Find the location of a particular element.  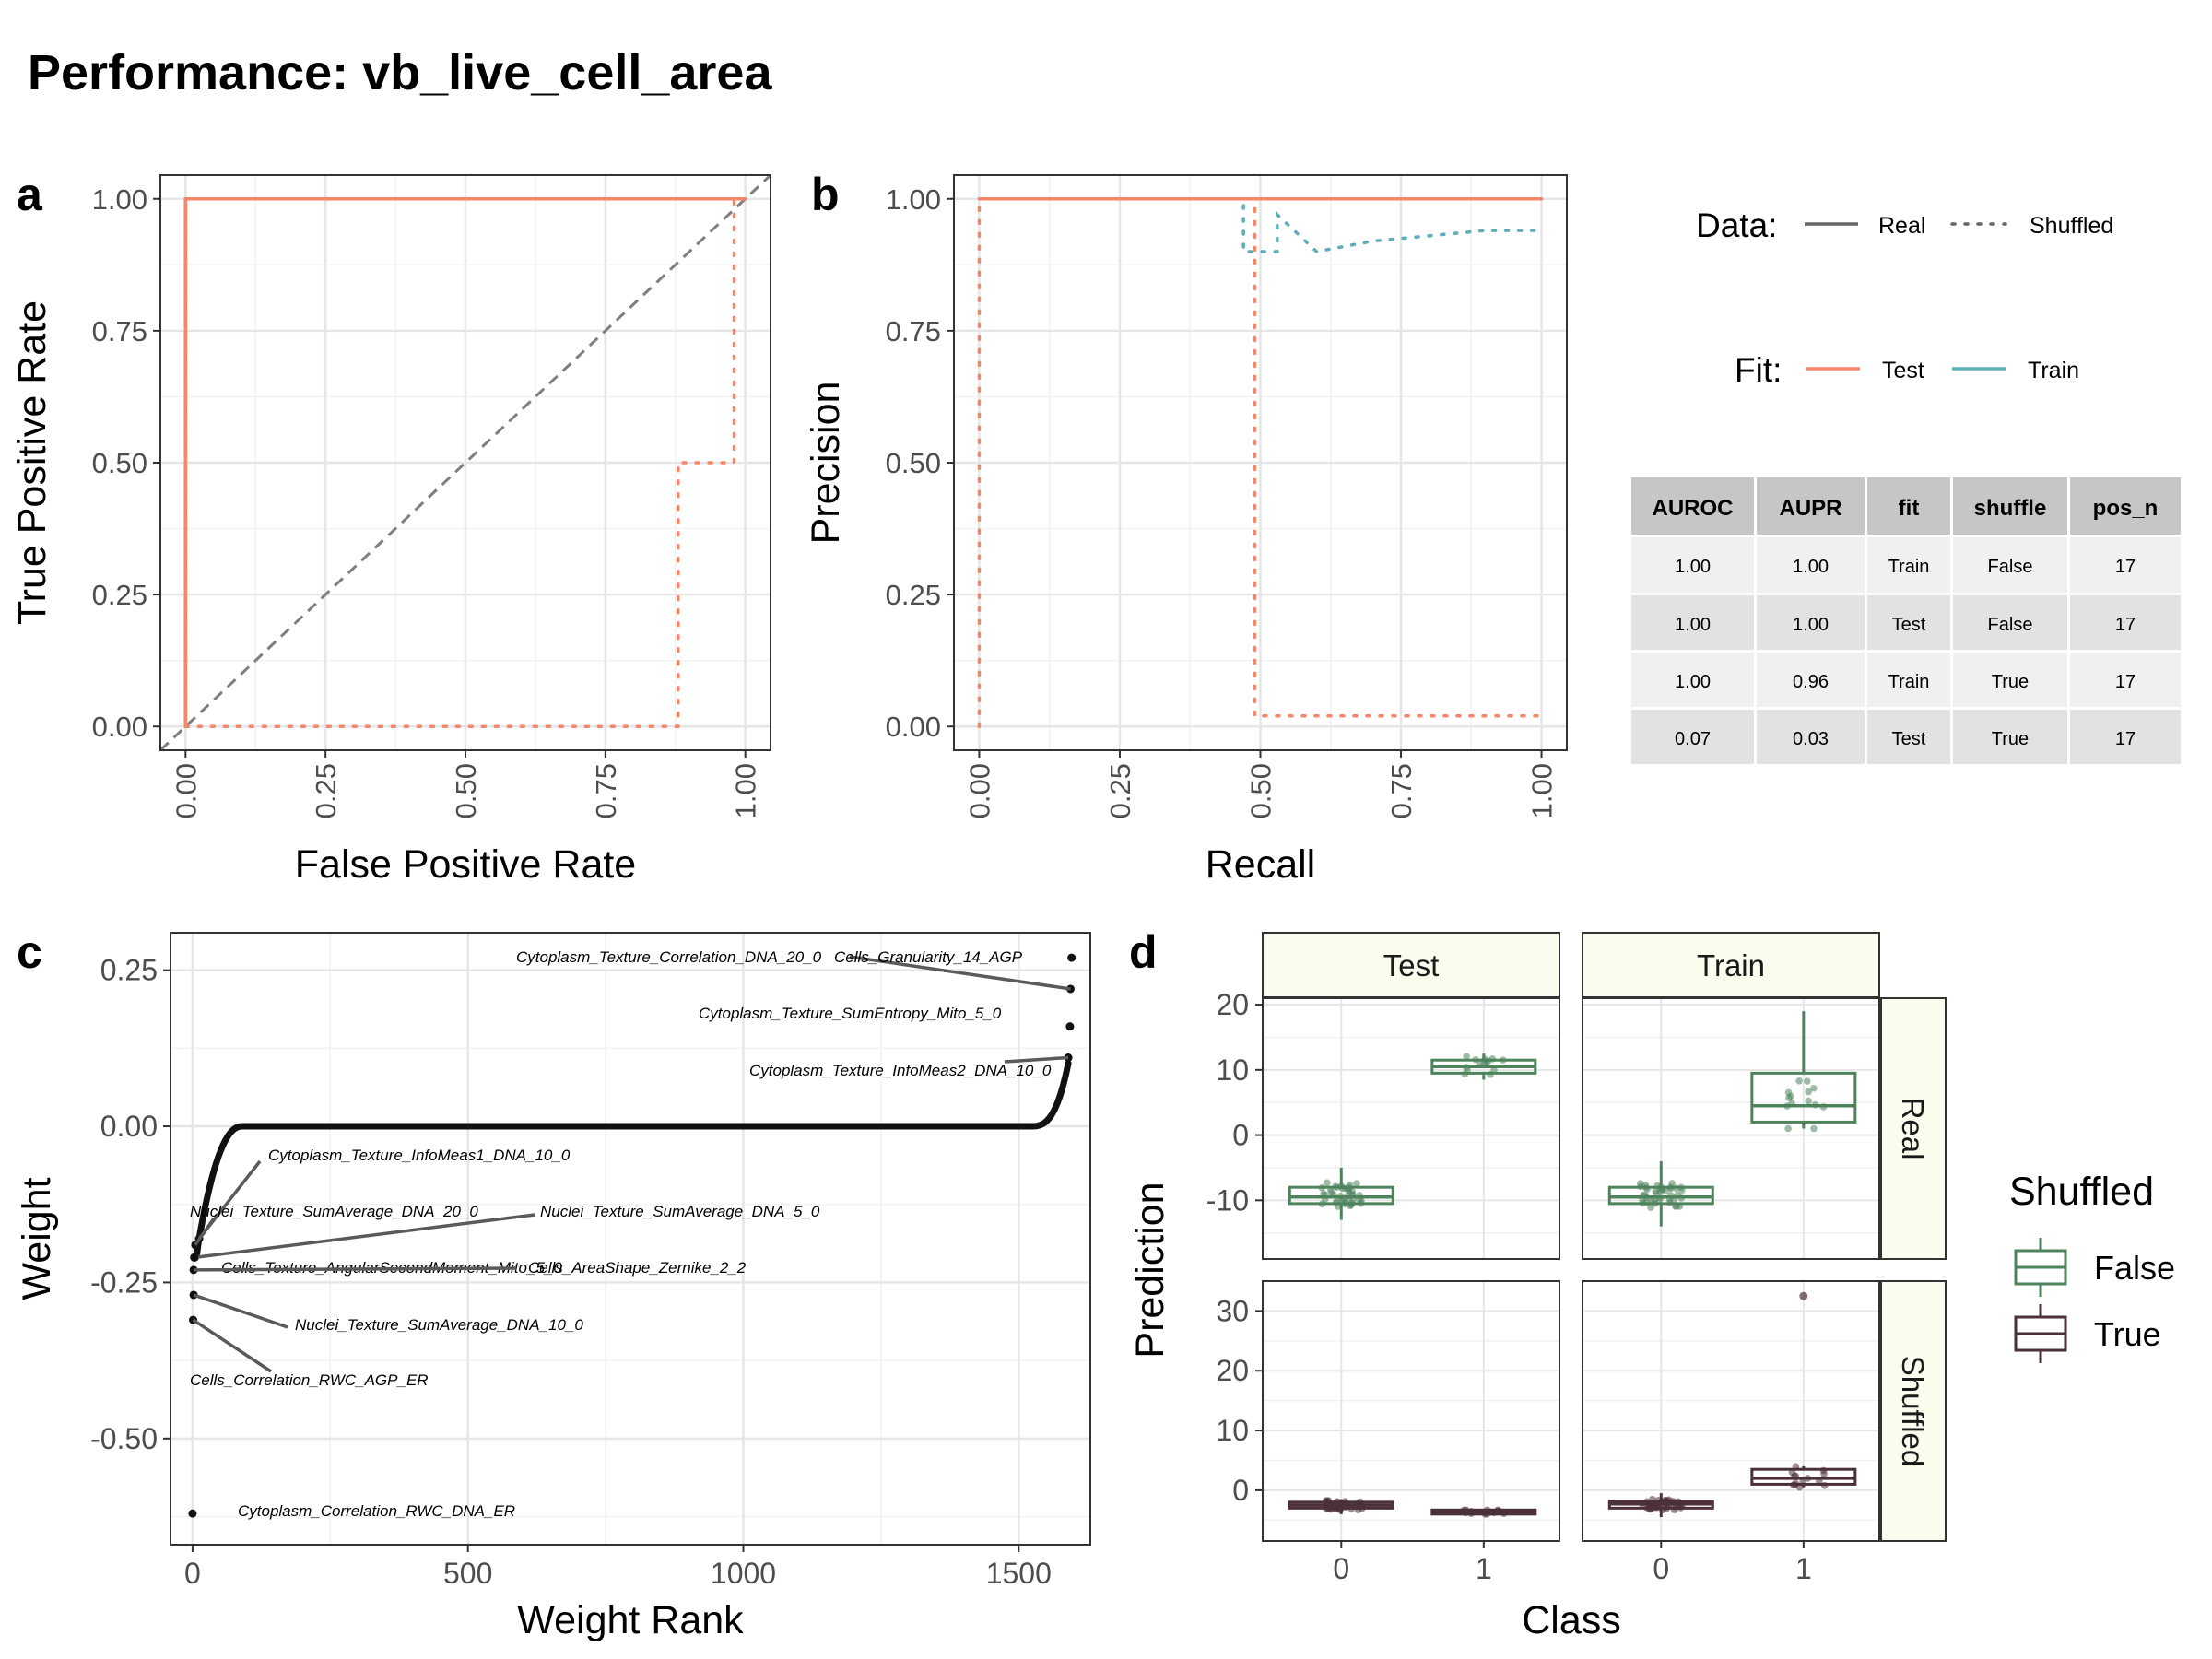

table-header-AUROC: AUROC is located at coordinates (1693, 508).